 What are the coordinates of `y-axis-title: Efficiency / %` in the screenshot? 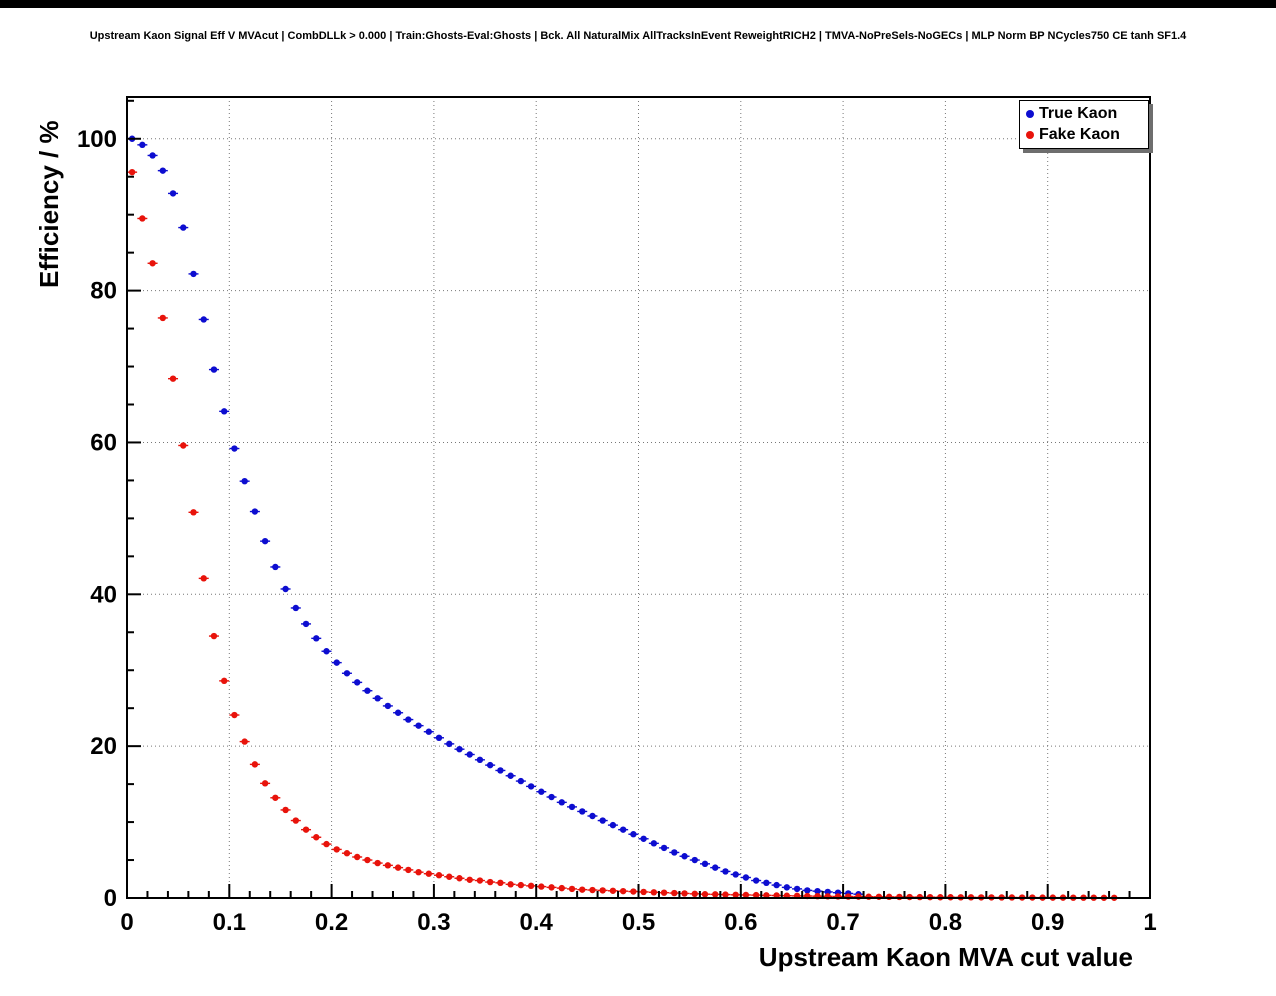 It's located at (49, 204).